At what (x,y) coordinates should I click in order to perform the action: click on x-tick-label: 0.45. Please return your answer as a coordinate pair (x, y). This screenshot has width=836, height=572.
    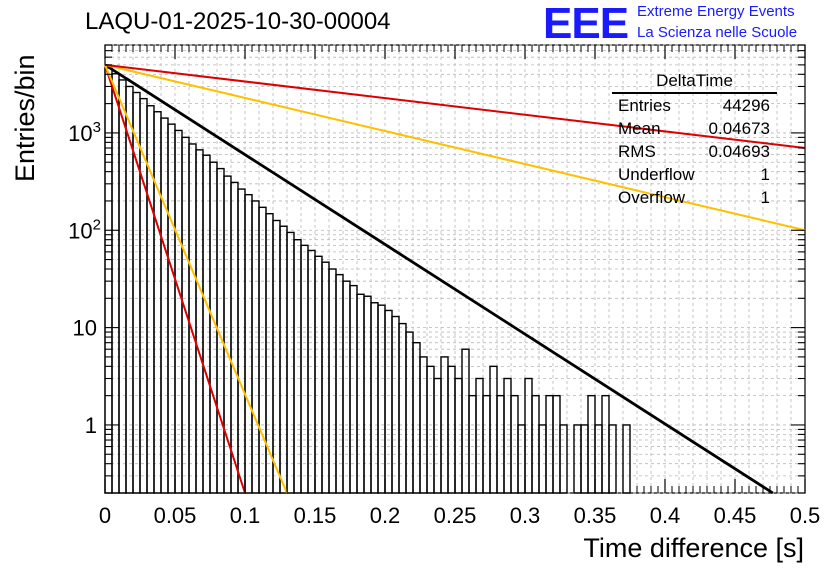
    Looking at the image, I should click on (735, 515).